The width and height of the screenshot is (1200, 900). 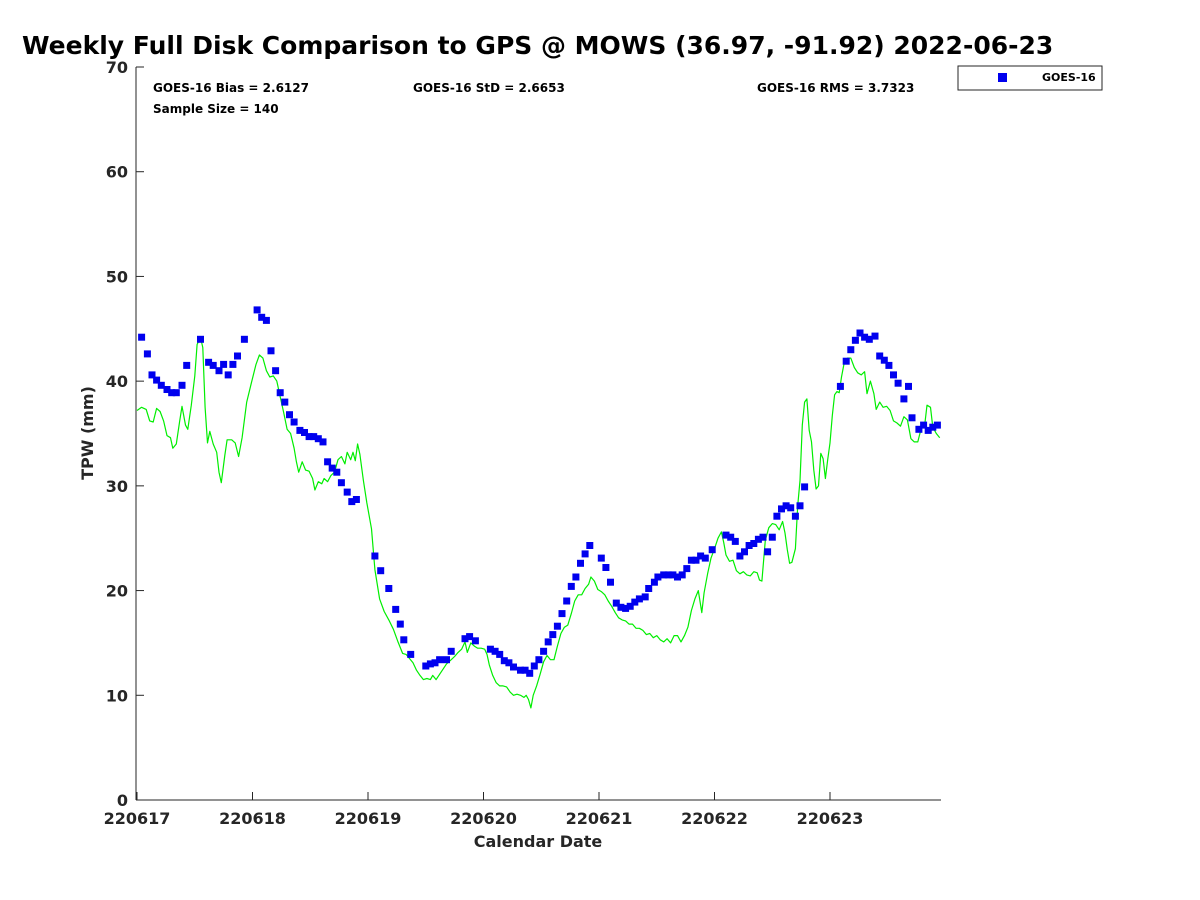 I want to click on x-tick-label: 220622, so click(x=714, y=818).